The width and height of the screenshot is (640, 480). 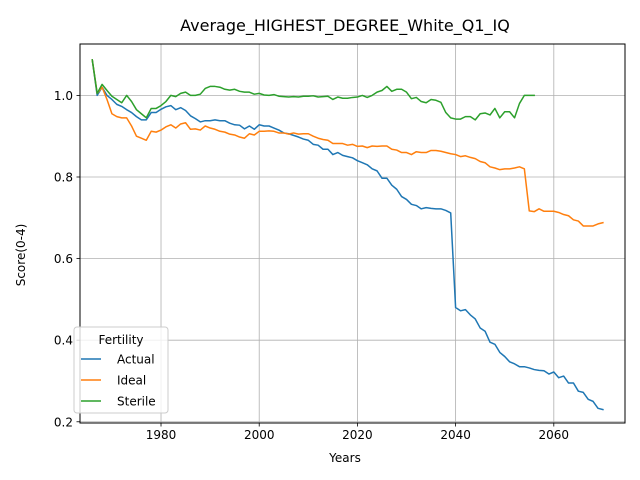 I want to click on series-line-sterile, so click(x=313, y=90).